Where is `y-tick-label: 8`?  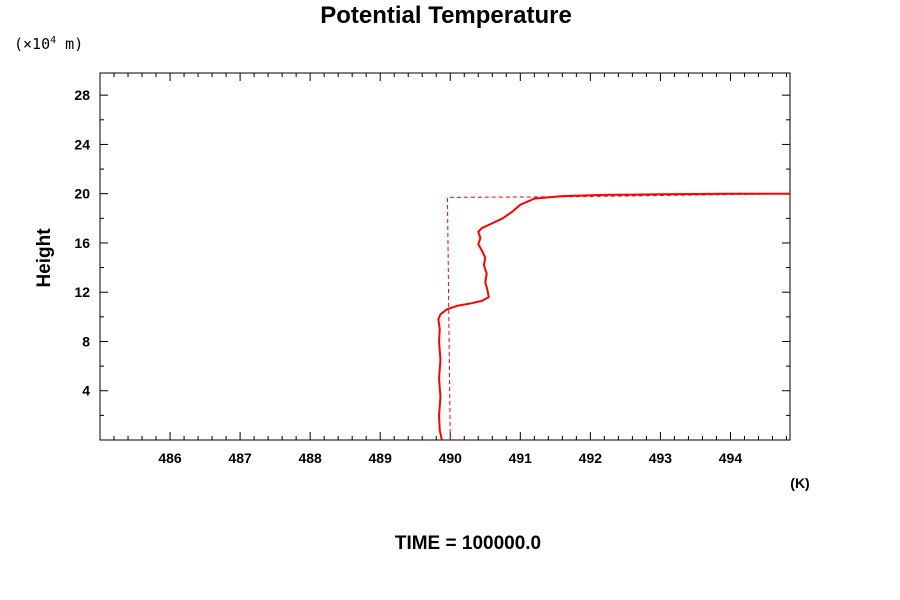 y-tick-label: 8 is located at coordinates (86, 341).